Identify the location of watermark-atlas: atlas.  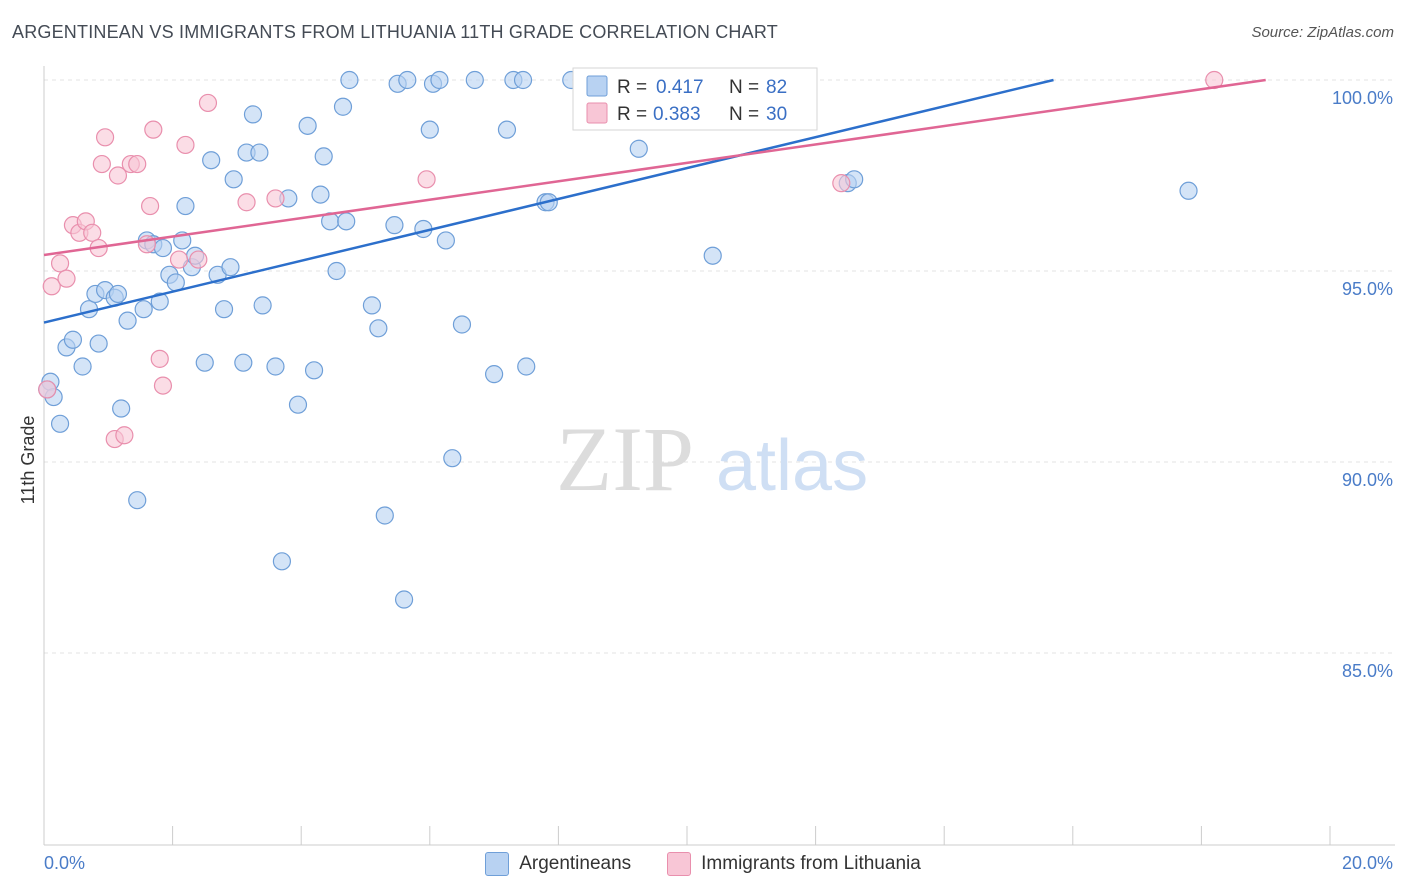
(792, 466).